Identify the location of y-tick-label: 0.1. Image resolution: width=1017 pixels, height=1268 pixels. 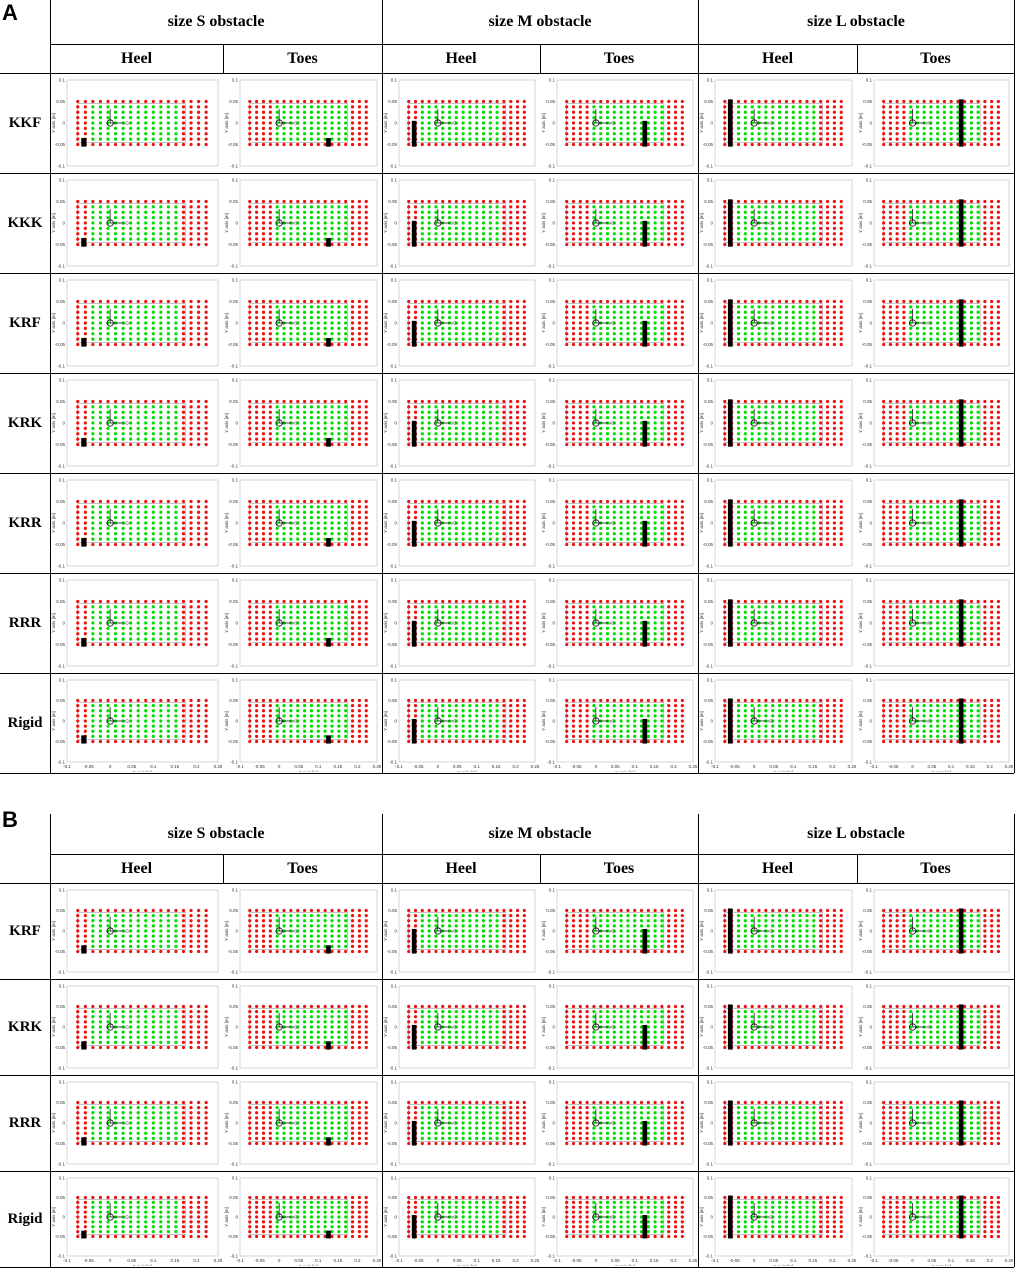
(869, 80).